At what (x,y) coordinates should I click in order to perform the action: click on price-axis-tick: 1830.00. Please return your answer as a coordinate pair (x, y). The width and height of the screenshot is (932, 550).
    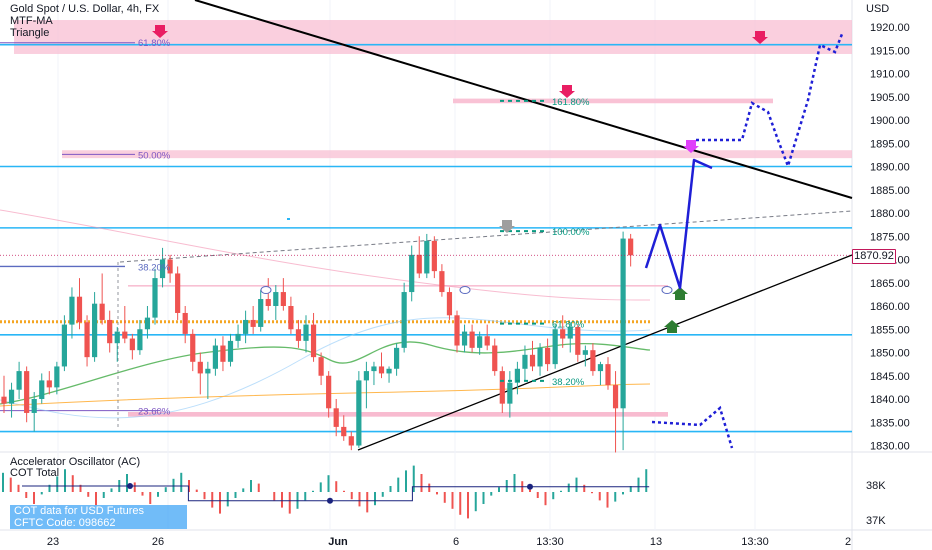
    Looking at the image, I should click on (890, 447).